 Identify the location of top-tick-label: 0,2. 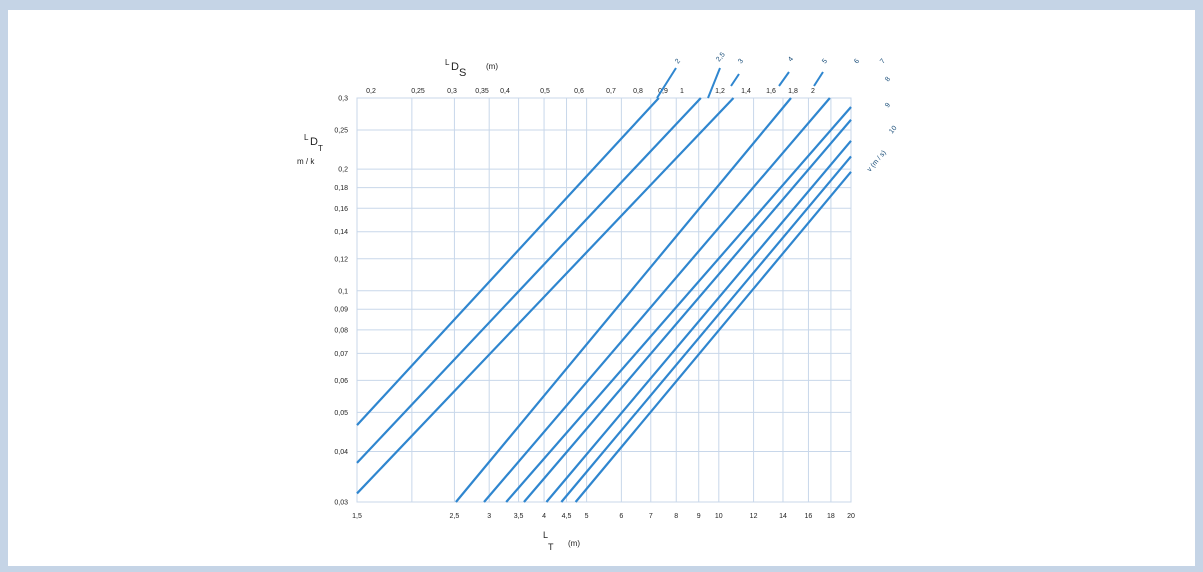
(371, 91).